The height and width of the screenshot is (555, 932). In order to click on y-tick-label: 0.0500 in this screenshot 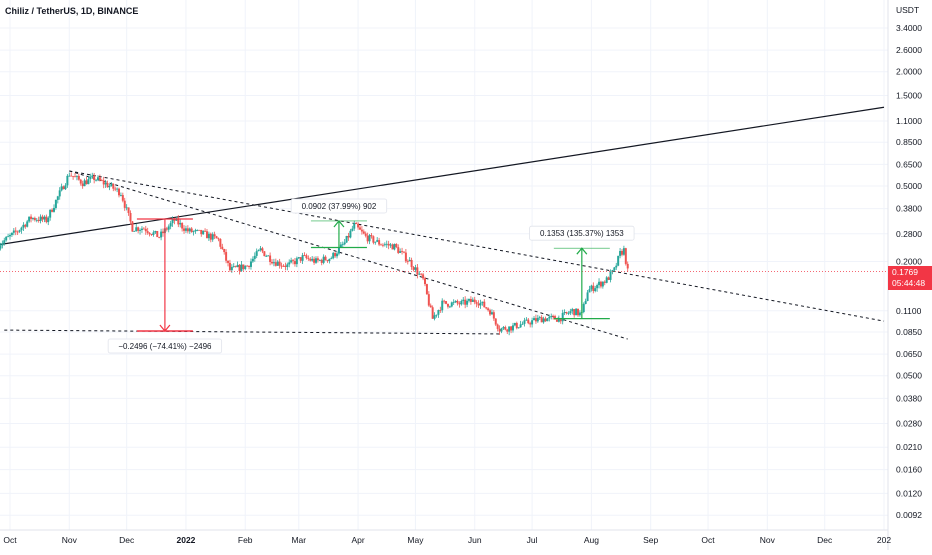, I will do `click(909, 376)`.